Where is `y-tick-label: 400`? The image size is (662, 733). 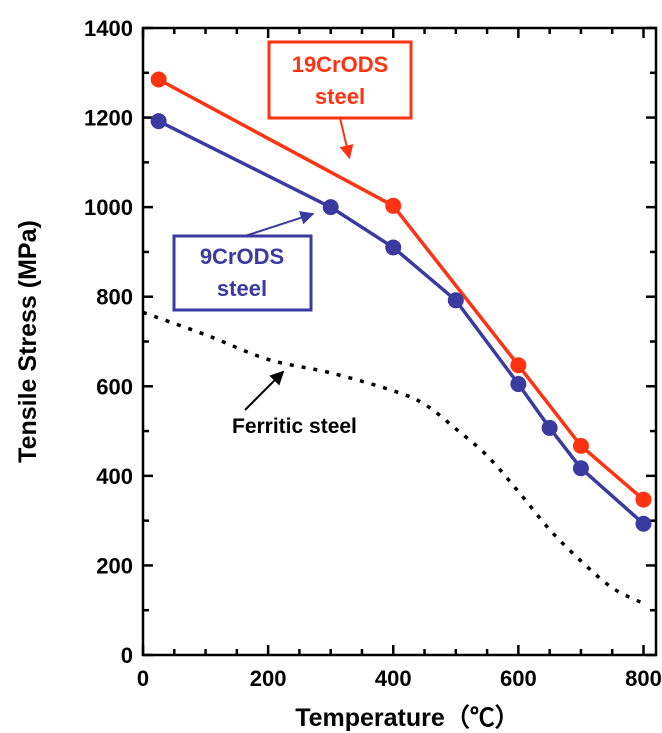 y-tick-label: 400 is located at coordinates (114, 476).